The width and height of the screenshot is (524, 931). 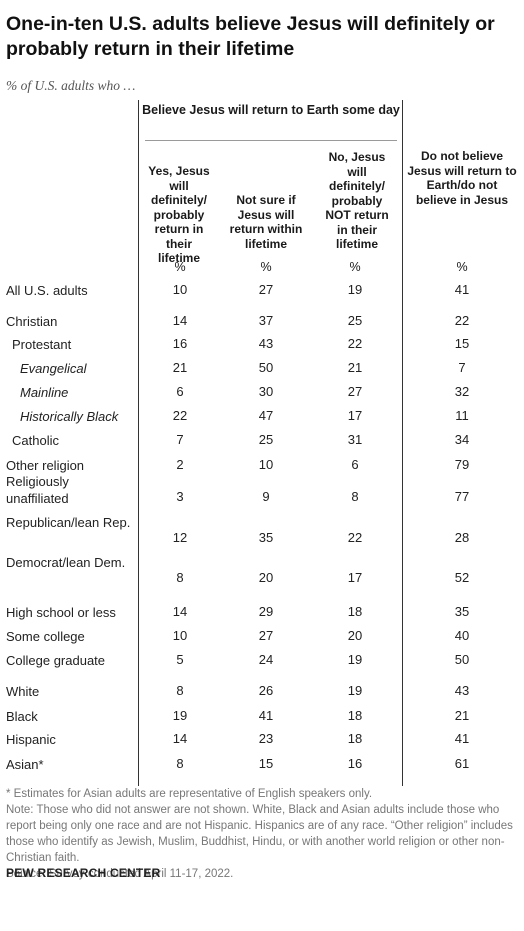 What do you see at coordinates (266, 496) in the screenshot?
I see `table-cell: 9` at bounding box center [266, 496].